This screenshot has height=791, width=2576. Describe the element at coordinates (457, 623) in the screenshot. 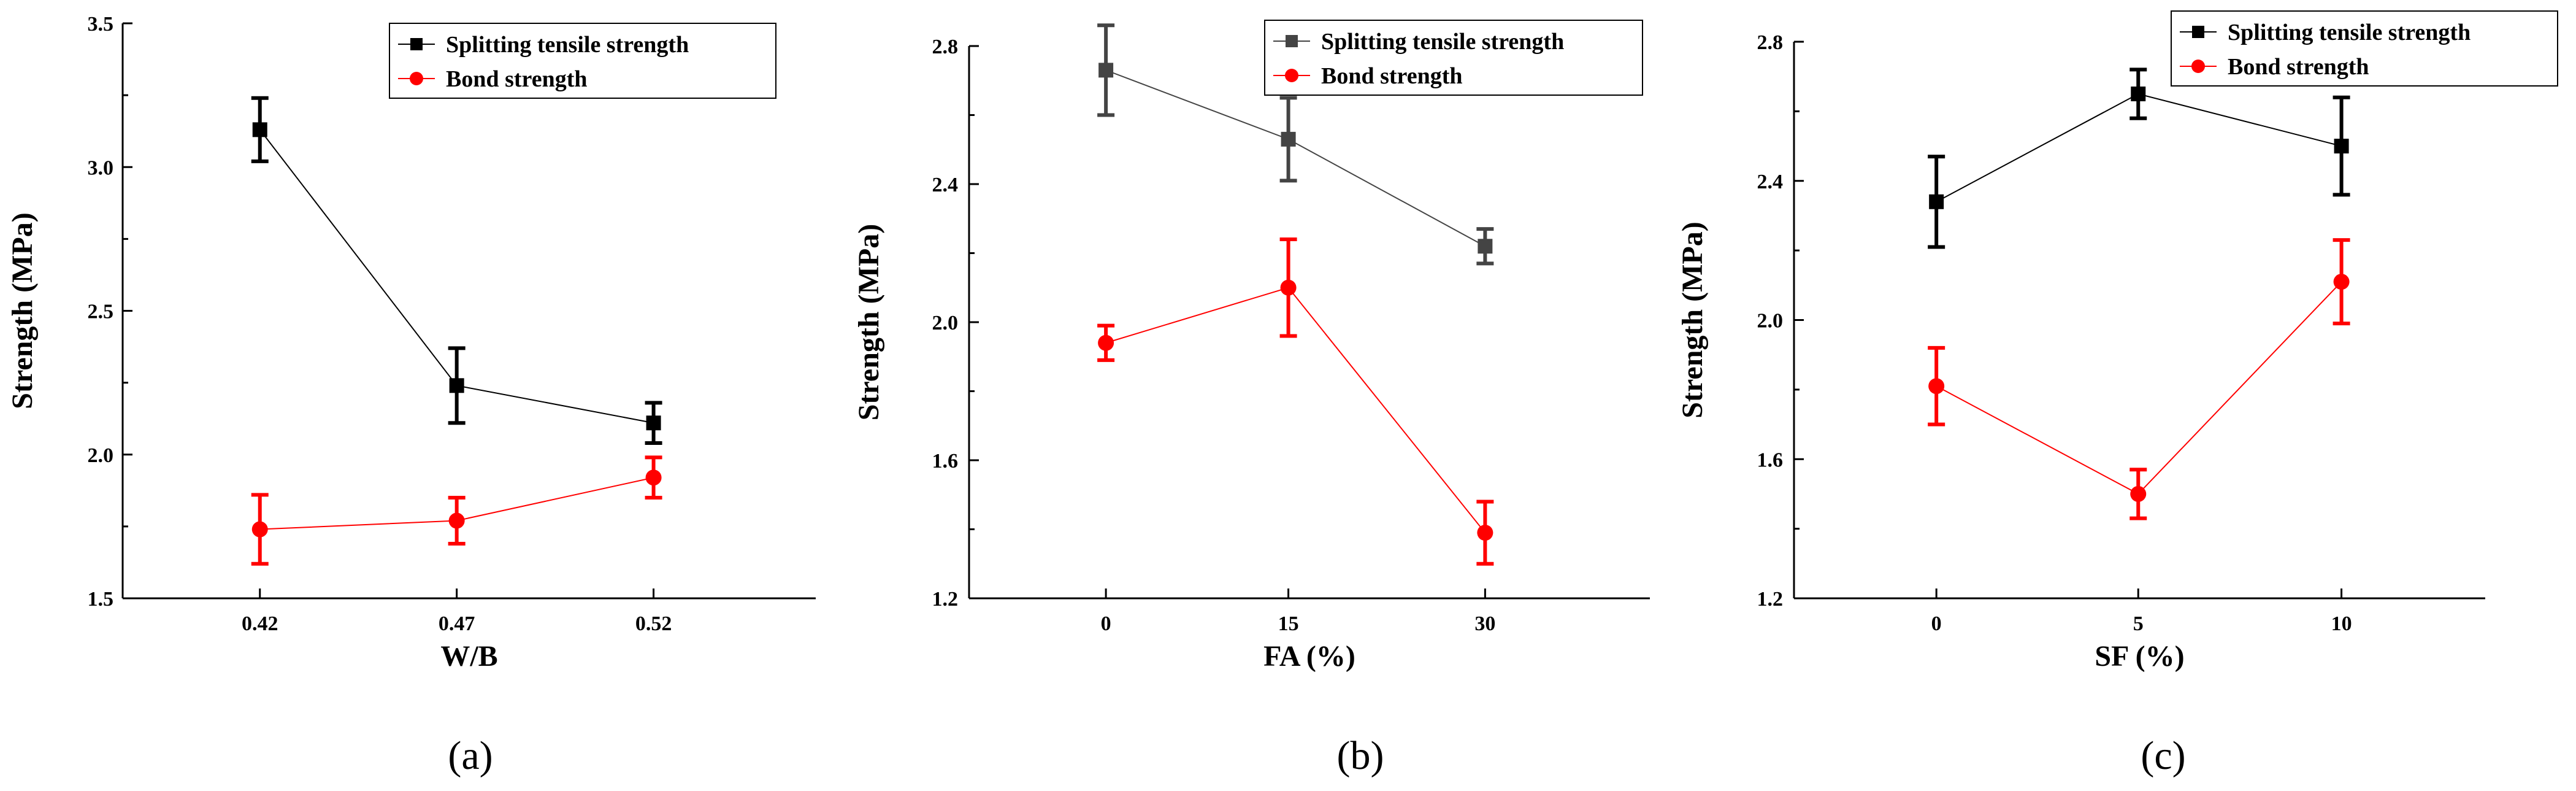

I see `x-tick-label: 0.47` at that location.